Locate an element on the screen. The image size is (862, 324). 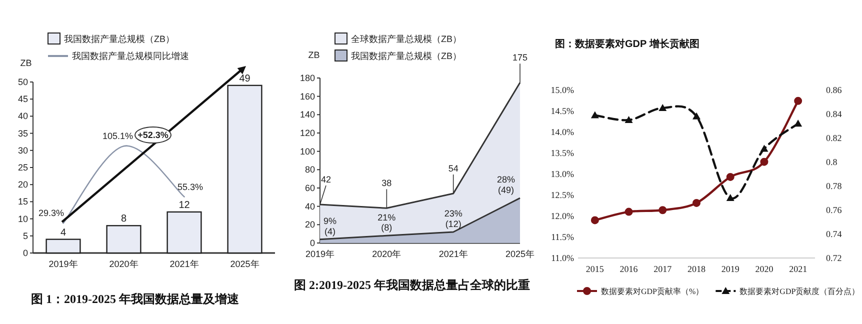
y2-tick-label: 0.86 is located at coordinates (834, 90).